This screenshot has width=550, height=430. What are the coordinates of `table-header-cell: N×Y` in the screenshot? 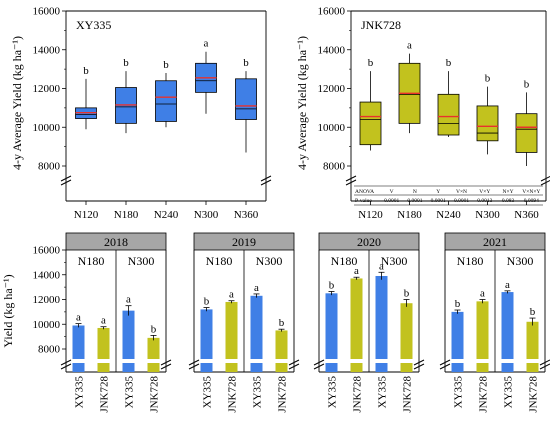 It's located at (508, 192).